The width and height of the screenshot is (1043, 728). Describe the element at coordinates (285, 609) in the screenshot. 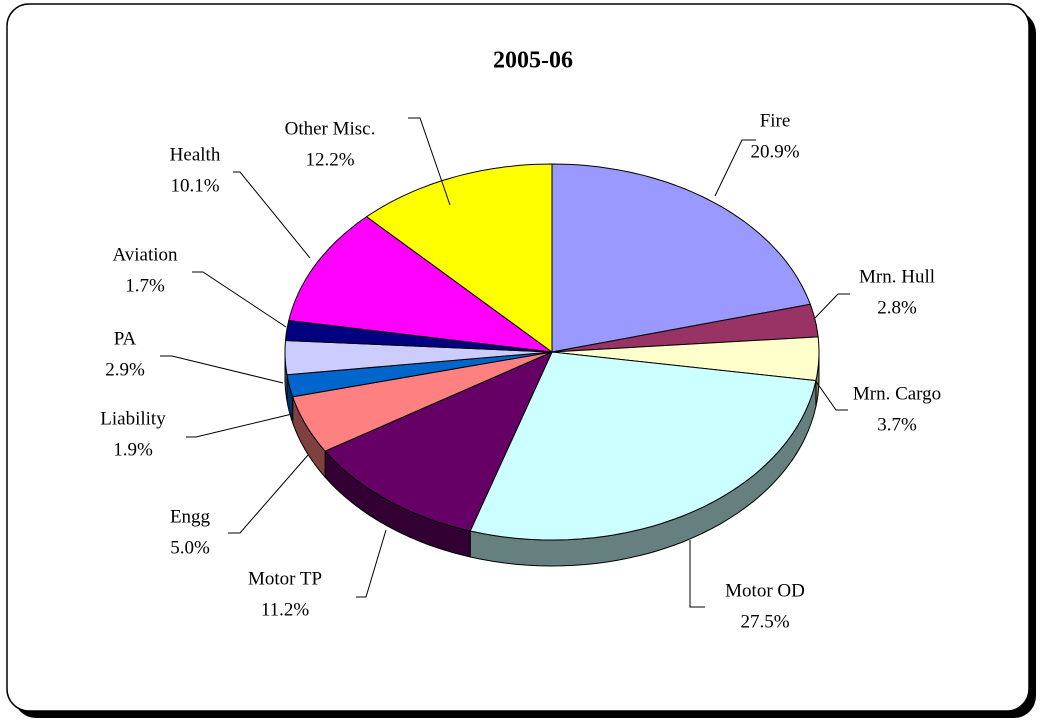

I see `slice-value-label: 11.2%` at that location.